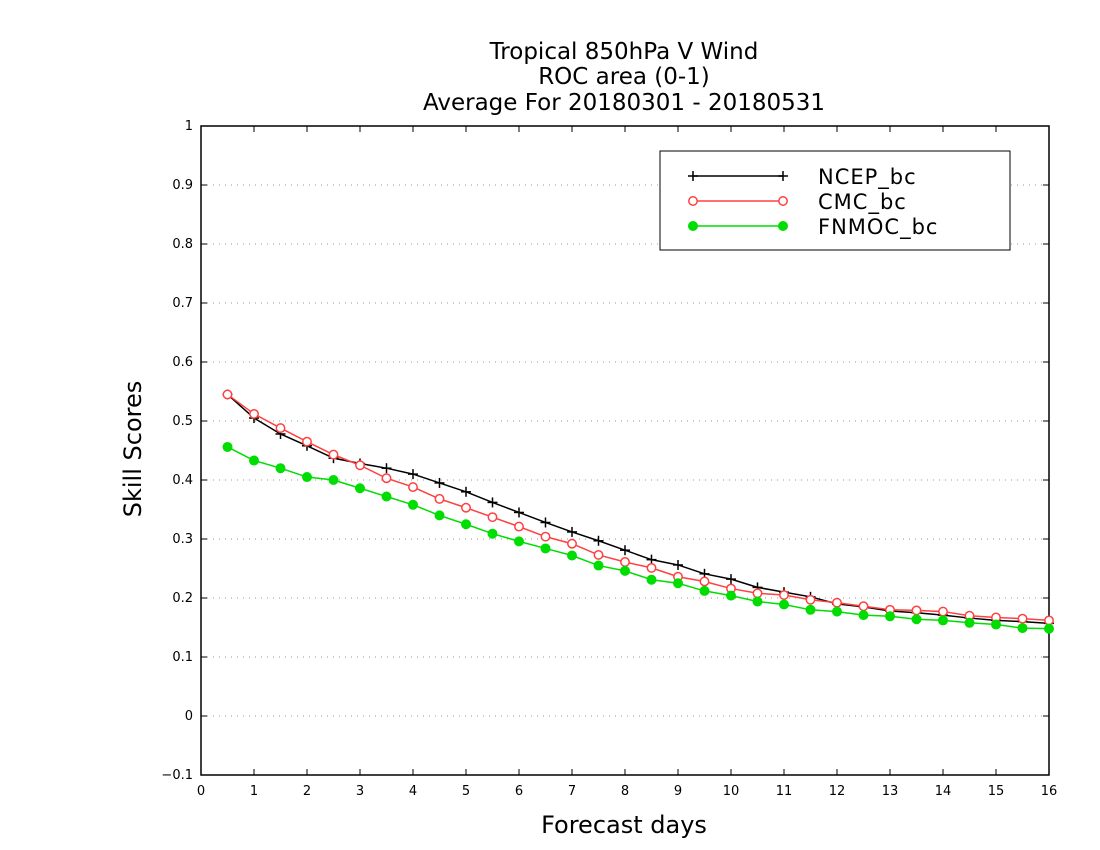 The width and height of the screenshot is (1100, 850). What do you see at coordinates (1049, 791) in the screenshot?
I see `x-tick-label: 16` at bounding box center [1049, 791].